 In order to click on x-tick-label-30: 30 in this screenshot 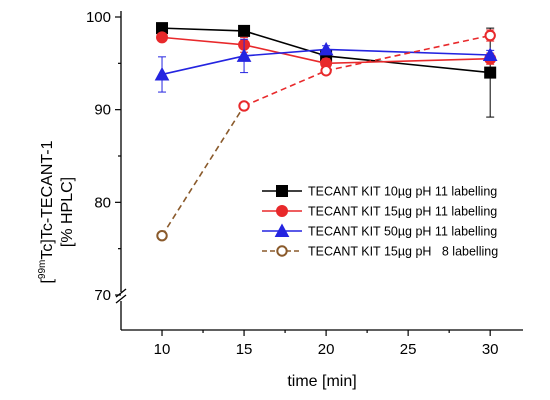, I will do `click(490, 349)`.